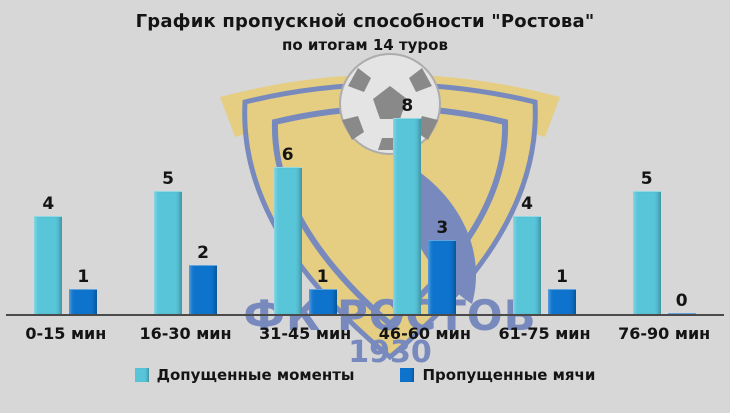  I want to click on x-axis-line, so click(365, 315).